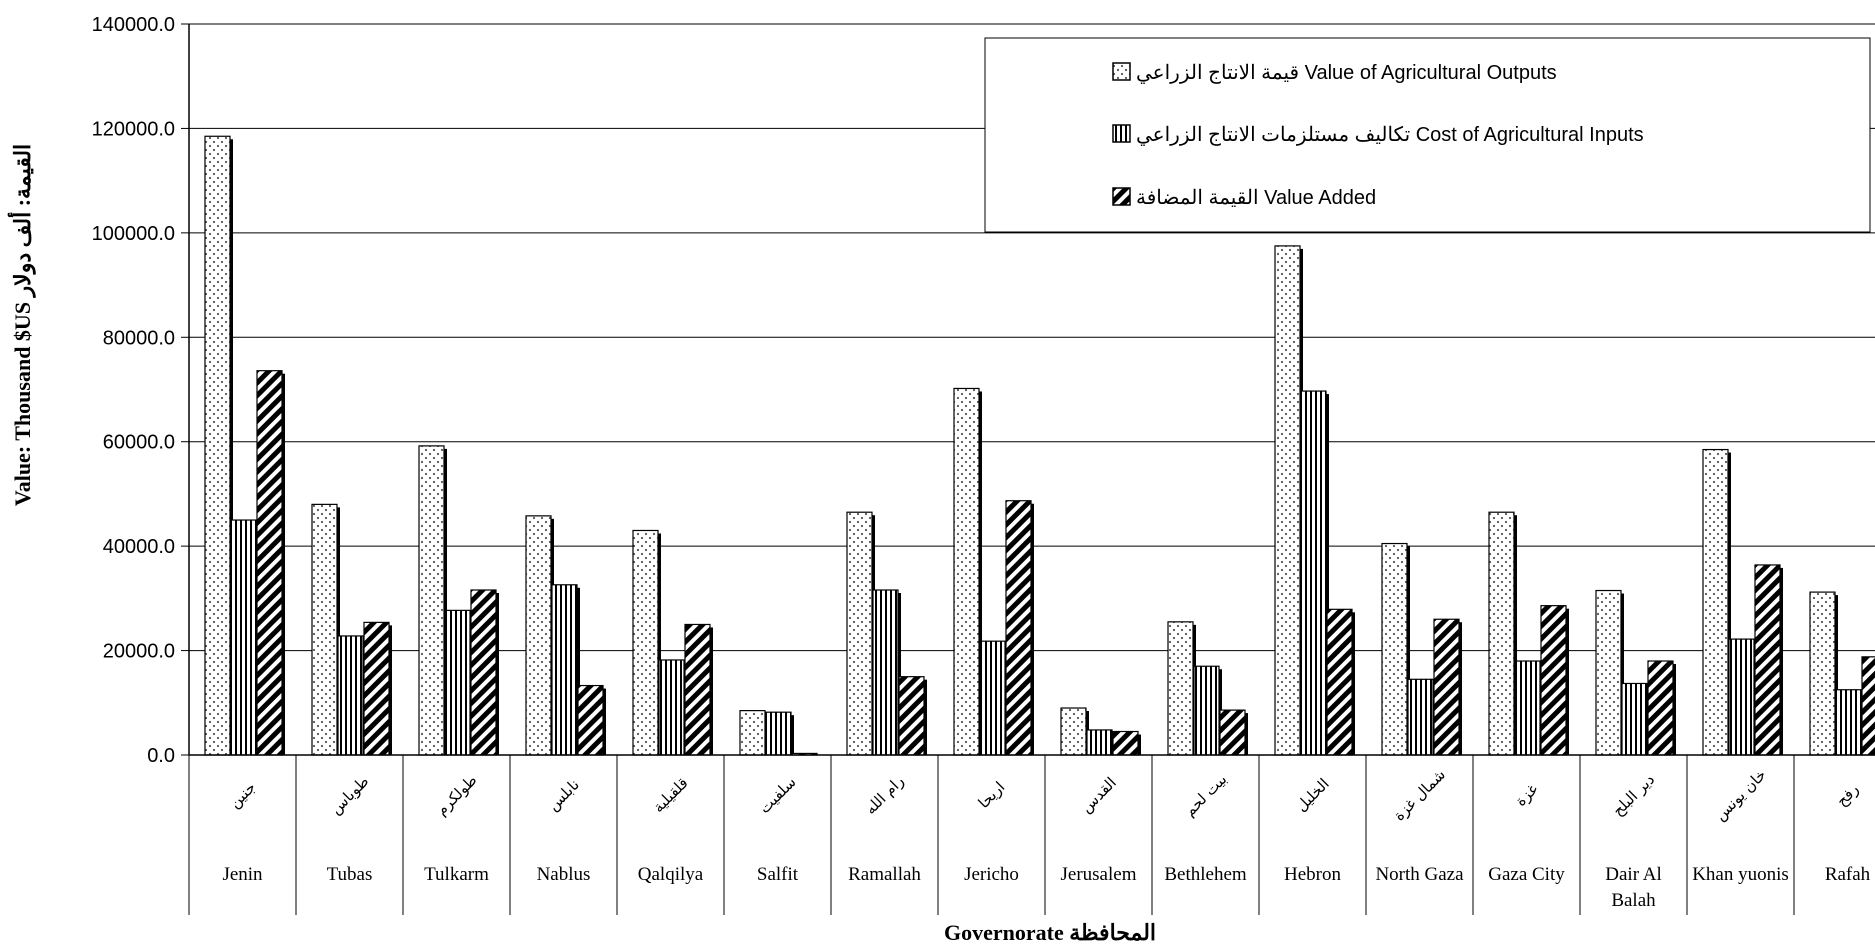 Image resolution: width=1875 pixels, height=952 pixels. Describe the element at coordinates (1740, 874) in the screenshot. I see `category-label: Khan yuonis` at that location.